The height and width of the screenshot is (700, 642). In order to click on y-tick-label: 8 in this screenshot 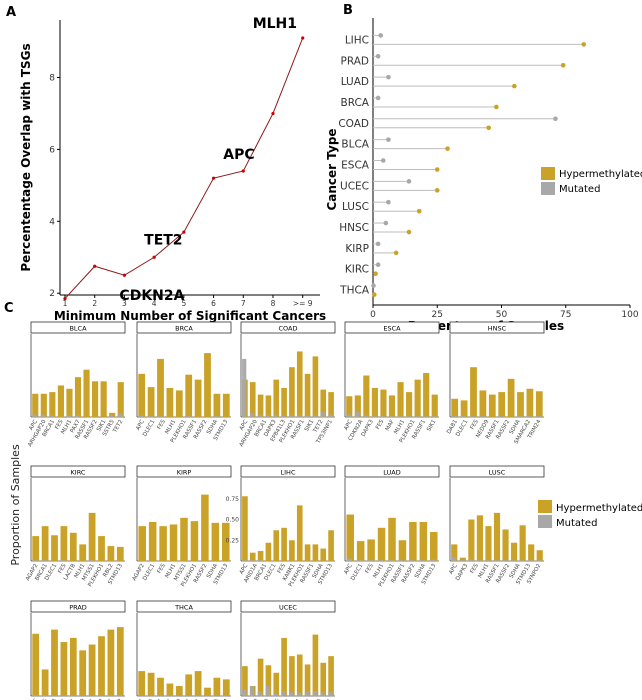, I will do `click(52, 79)`.